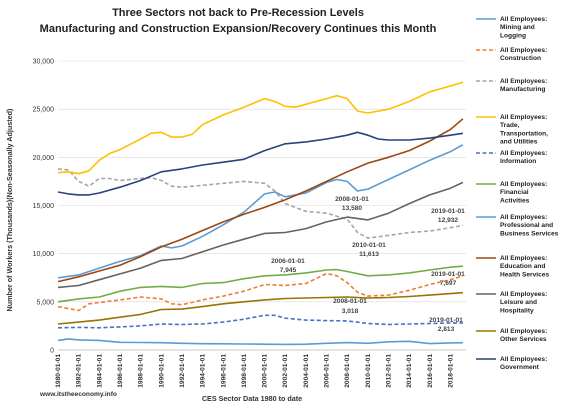 The width and height of the screenshot is (566, 411). Describe the element at coordinates (79, 371) in the screenshot. I see `x-tick-label: 1982-01-01` at that location.